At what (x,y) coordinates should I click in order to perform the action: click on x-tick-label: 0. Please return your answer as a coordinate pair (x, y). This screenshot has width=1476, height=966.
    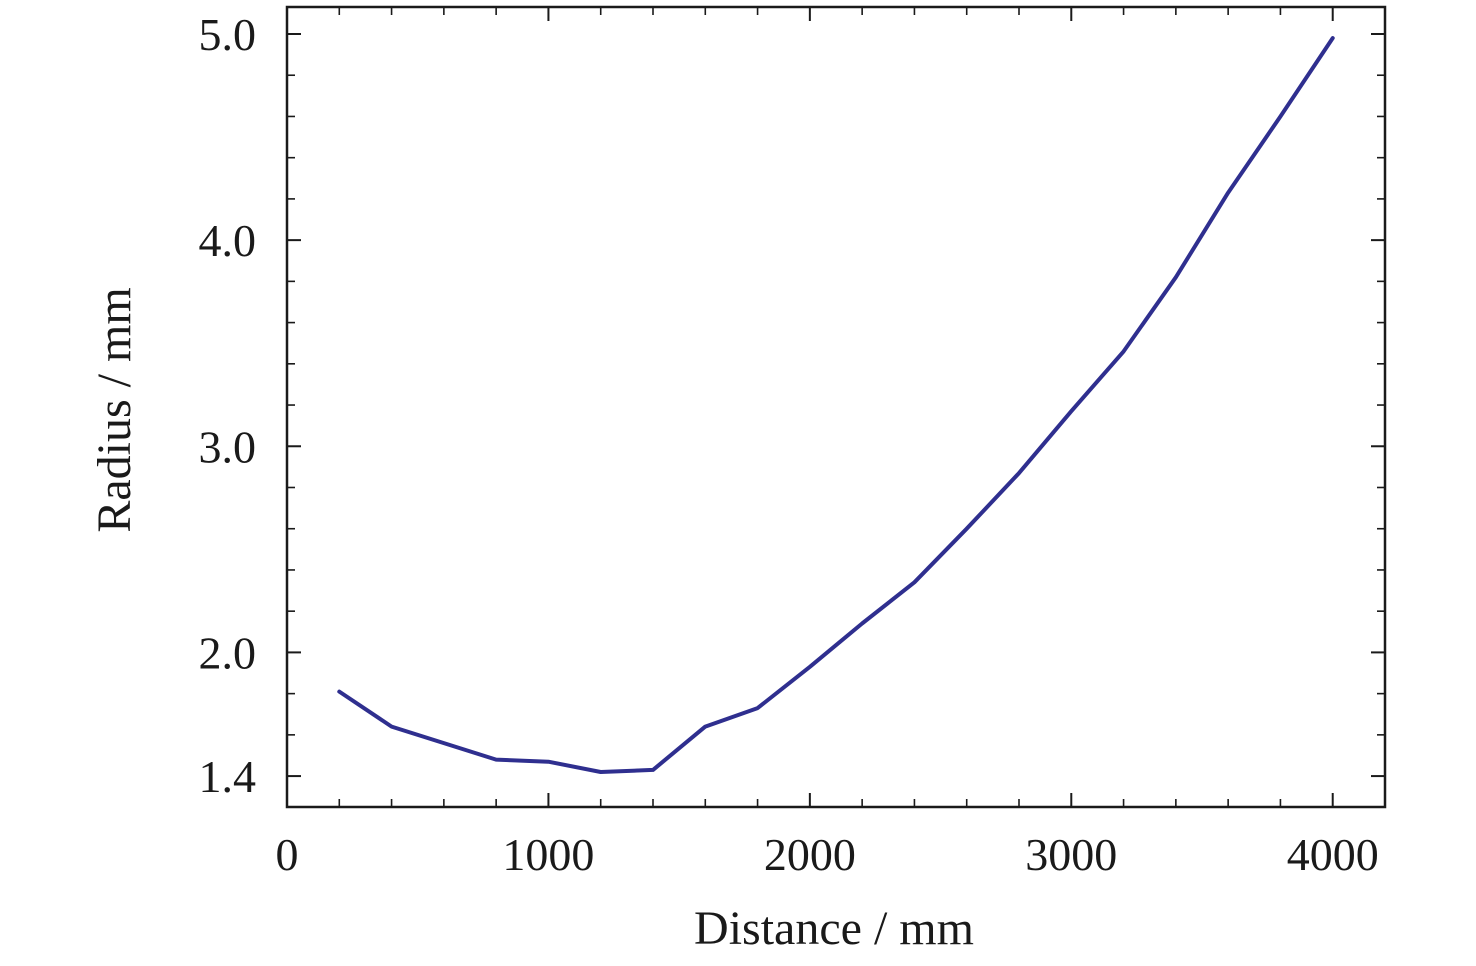
    Looking at the image, I should click on (287, 854).